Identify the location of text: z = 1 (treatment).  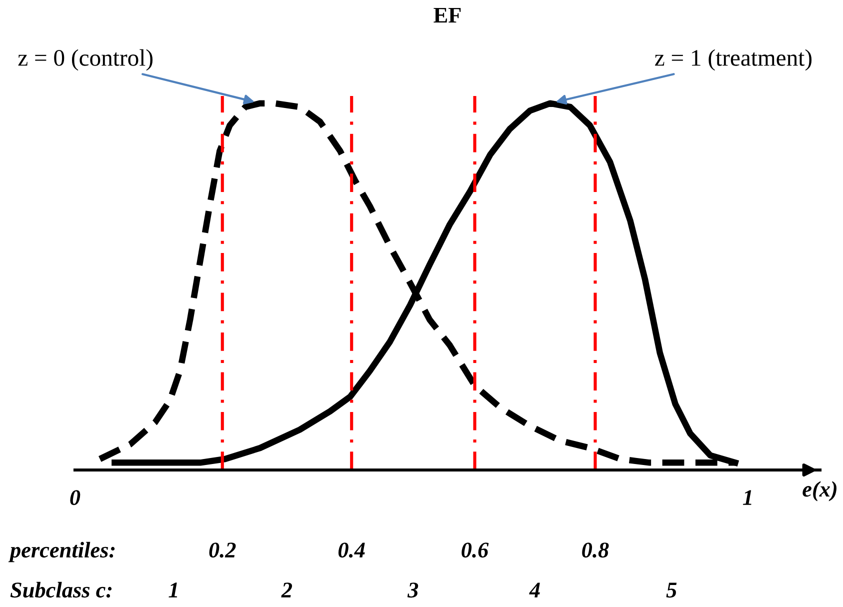
(733, 60).